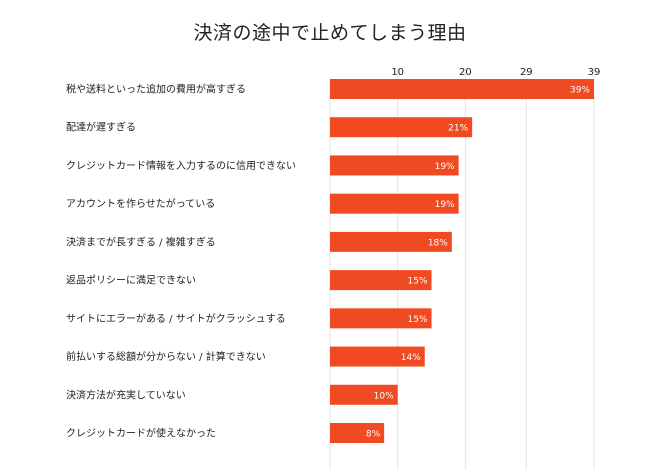 The height and width of the screenshot is (475, 660). Describe the element at coordinates (330, 33) in the screenshot. I see `chart-title: 決済の途中で止めてしまう理由` at that location.